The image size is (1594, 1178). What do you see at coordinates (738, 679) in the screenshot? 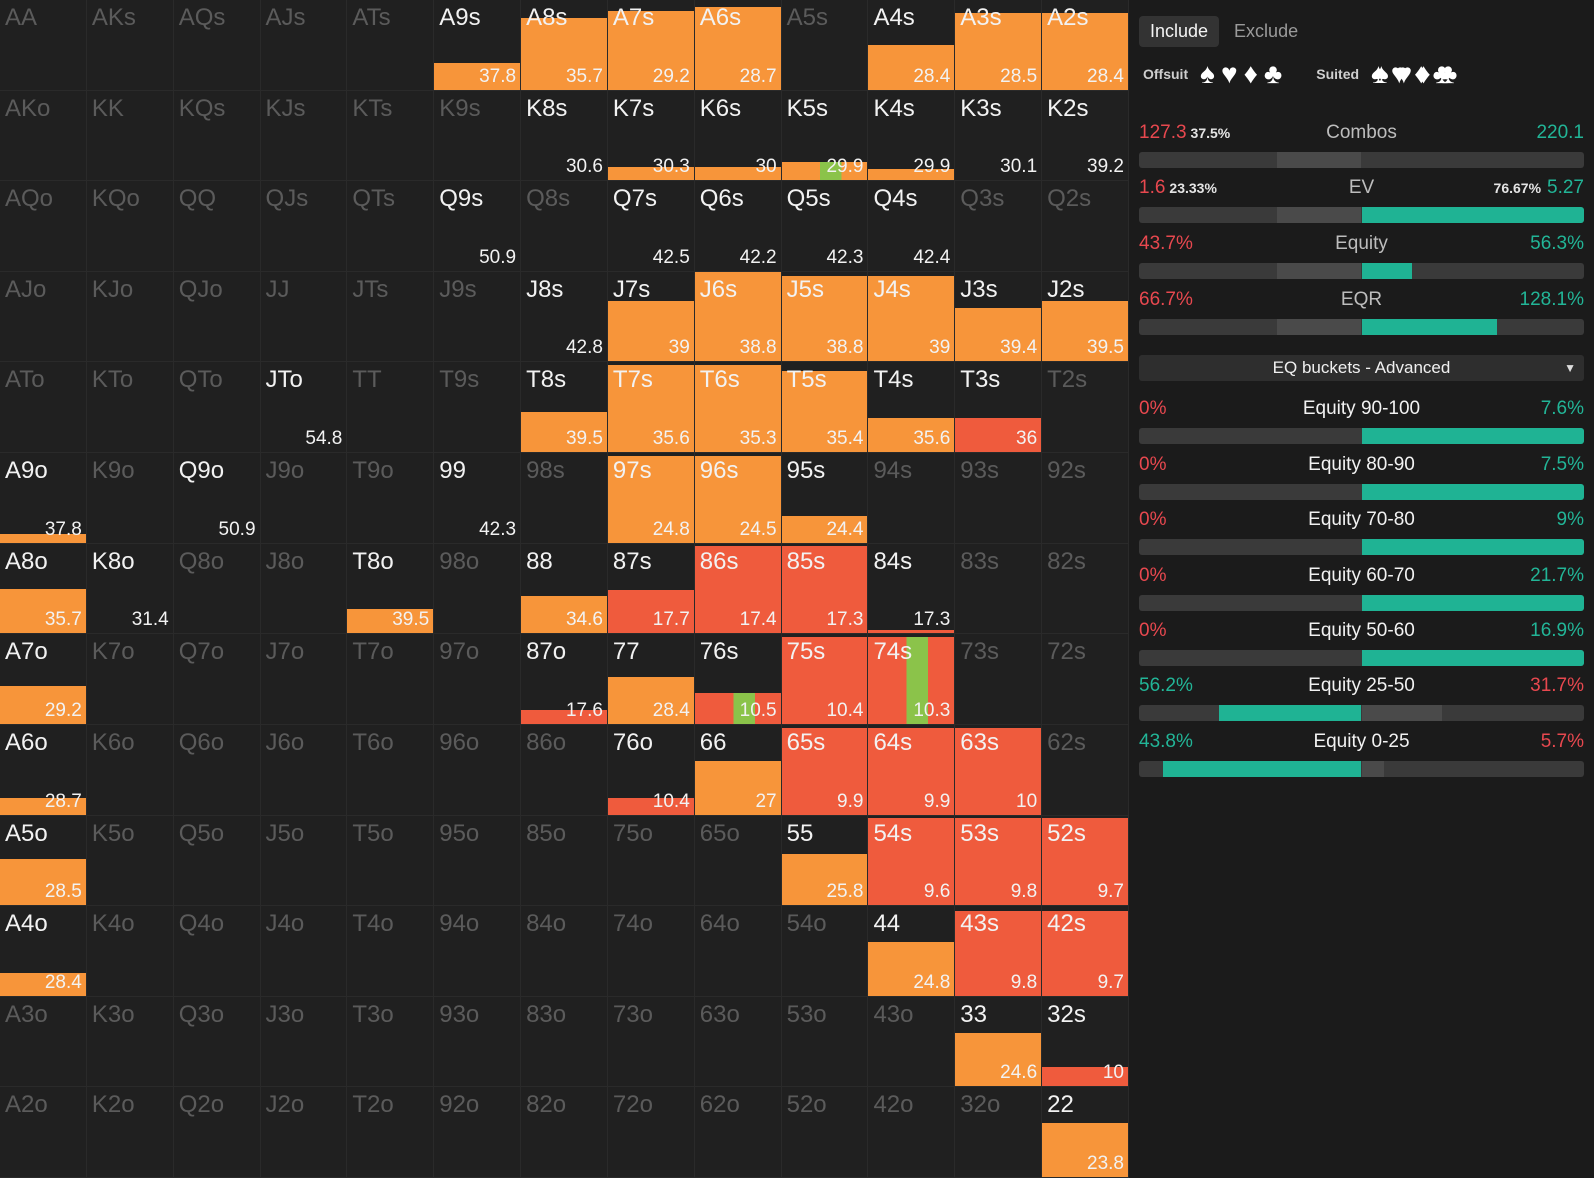
I see `hand-cell: 76s 10.5` at bounding box center [738, 679].